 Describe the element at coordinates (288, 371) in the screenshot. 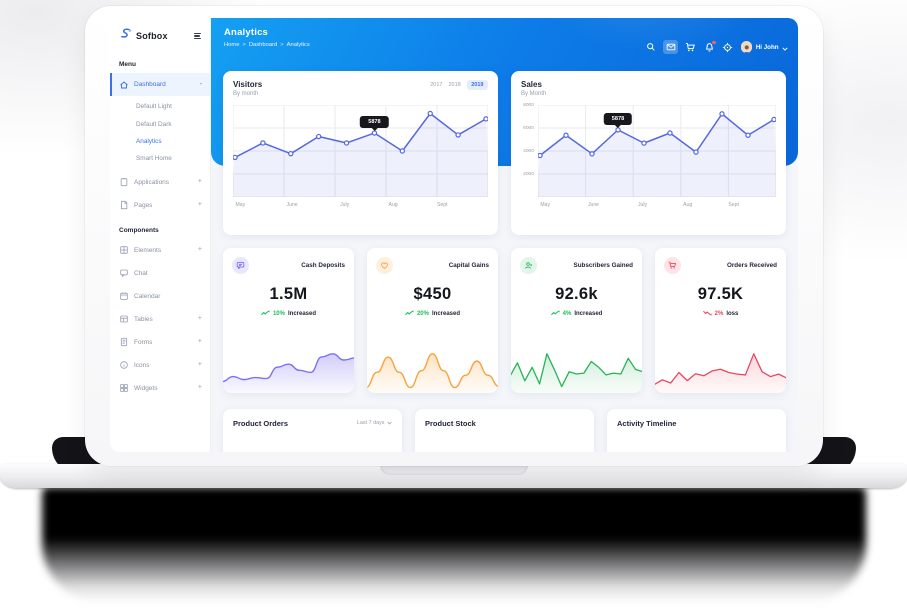

I see `cash-deposits-sparkline` at that location.